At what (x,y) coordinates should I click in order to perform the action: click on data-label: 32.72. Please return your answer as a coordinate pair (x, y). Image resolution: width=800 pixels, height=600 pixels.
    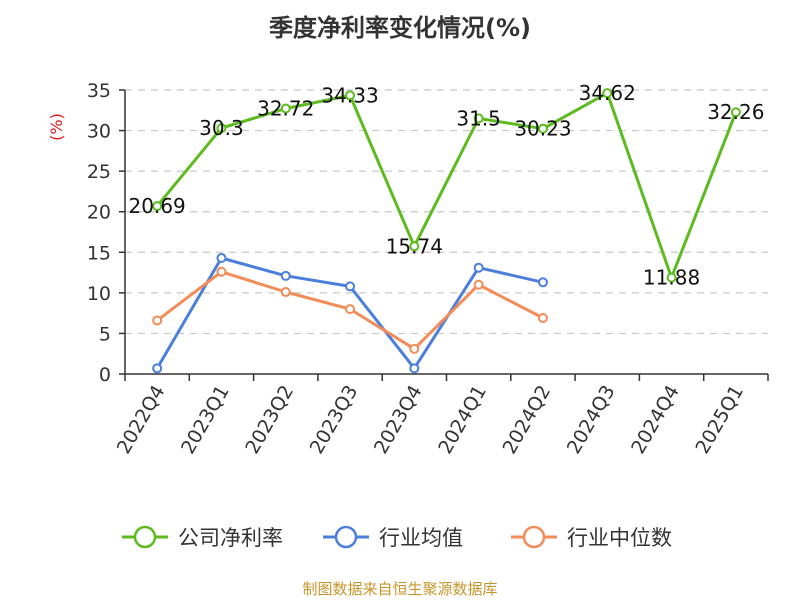
    Looking at the image, I should click on (285, 109).